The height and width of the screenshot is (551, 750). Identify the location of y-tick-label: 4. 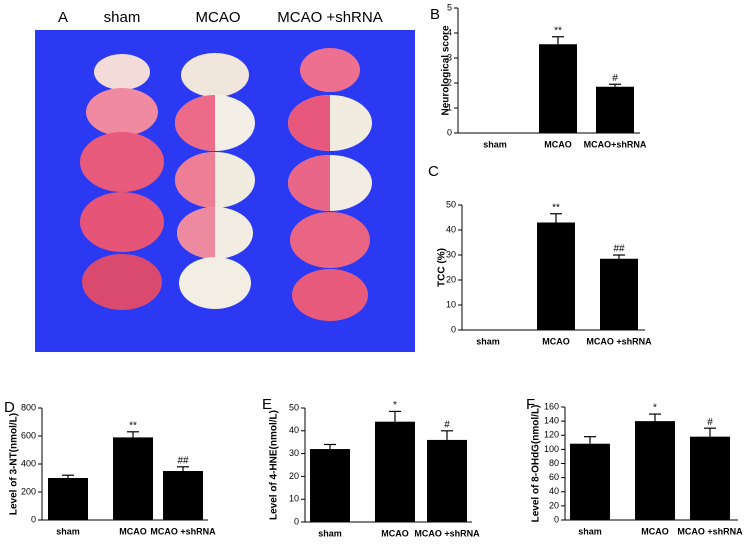
(449, 32).